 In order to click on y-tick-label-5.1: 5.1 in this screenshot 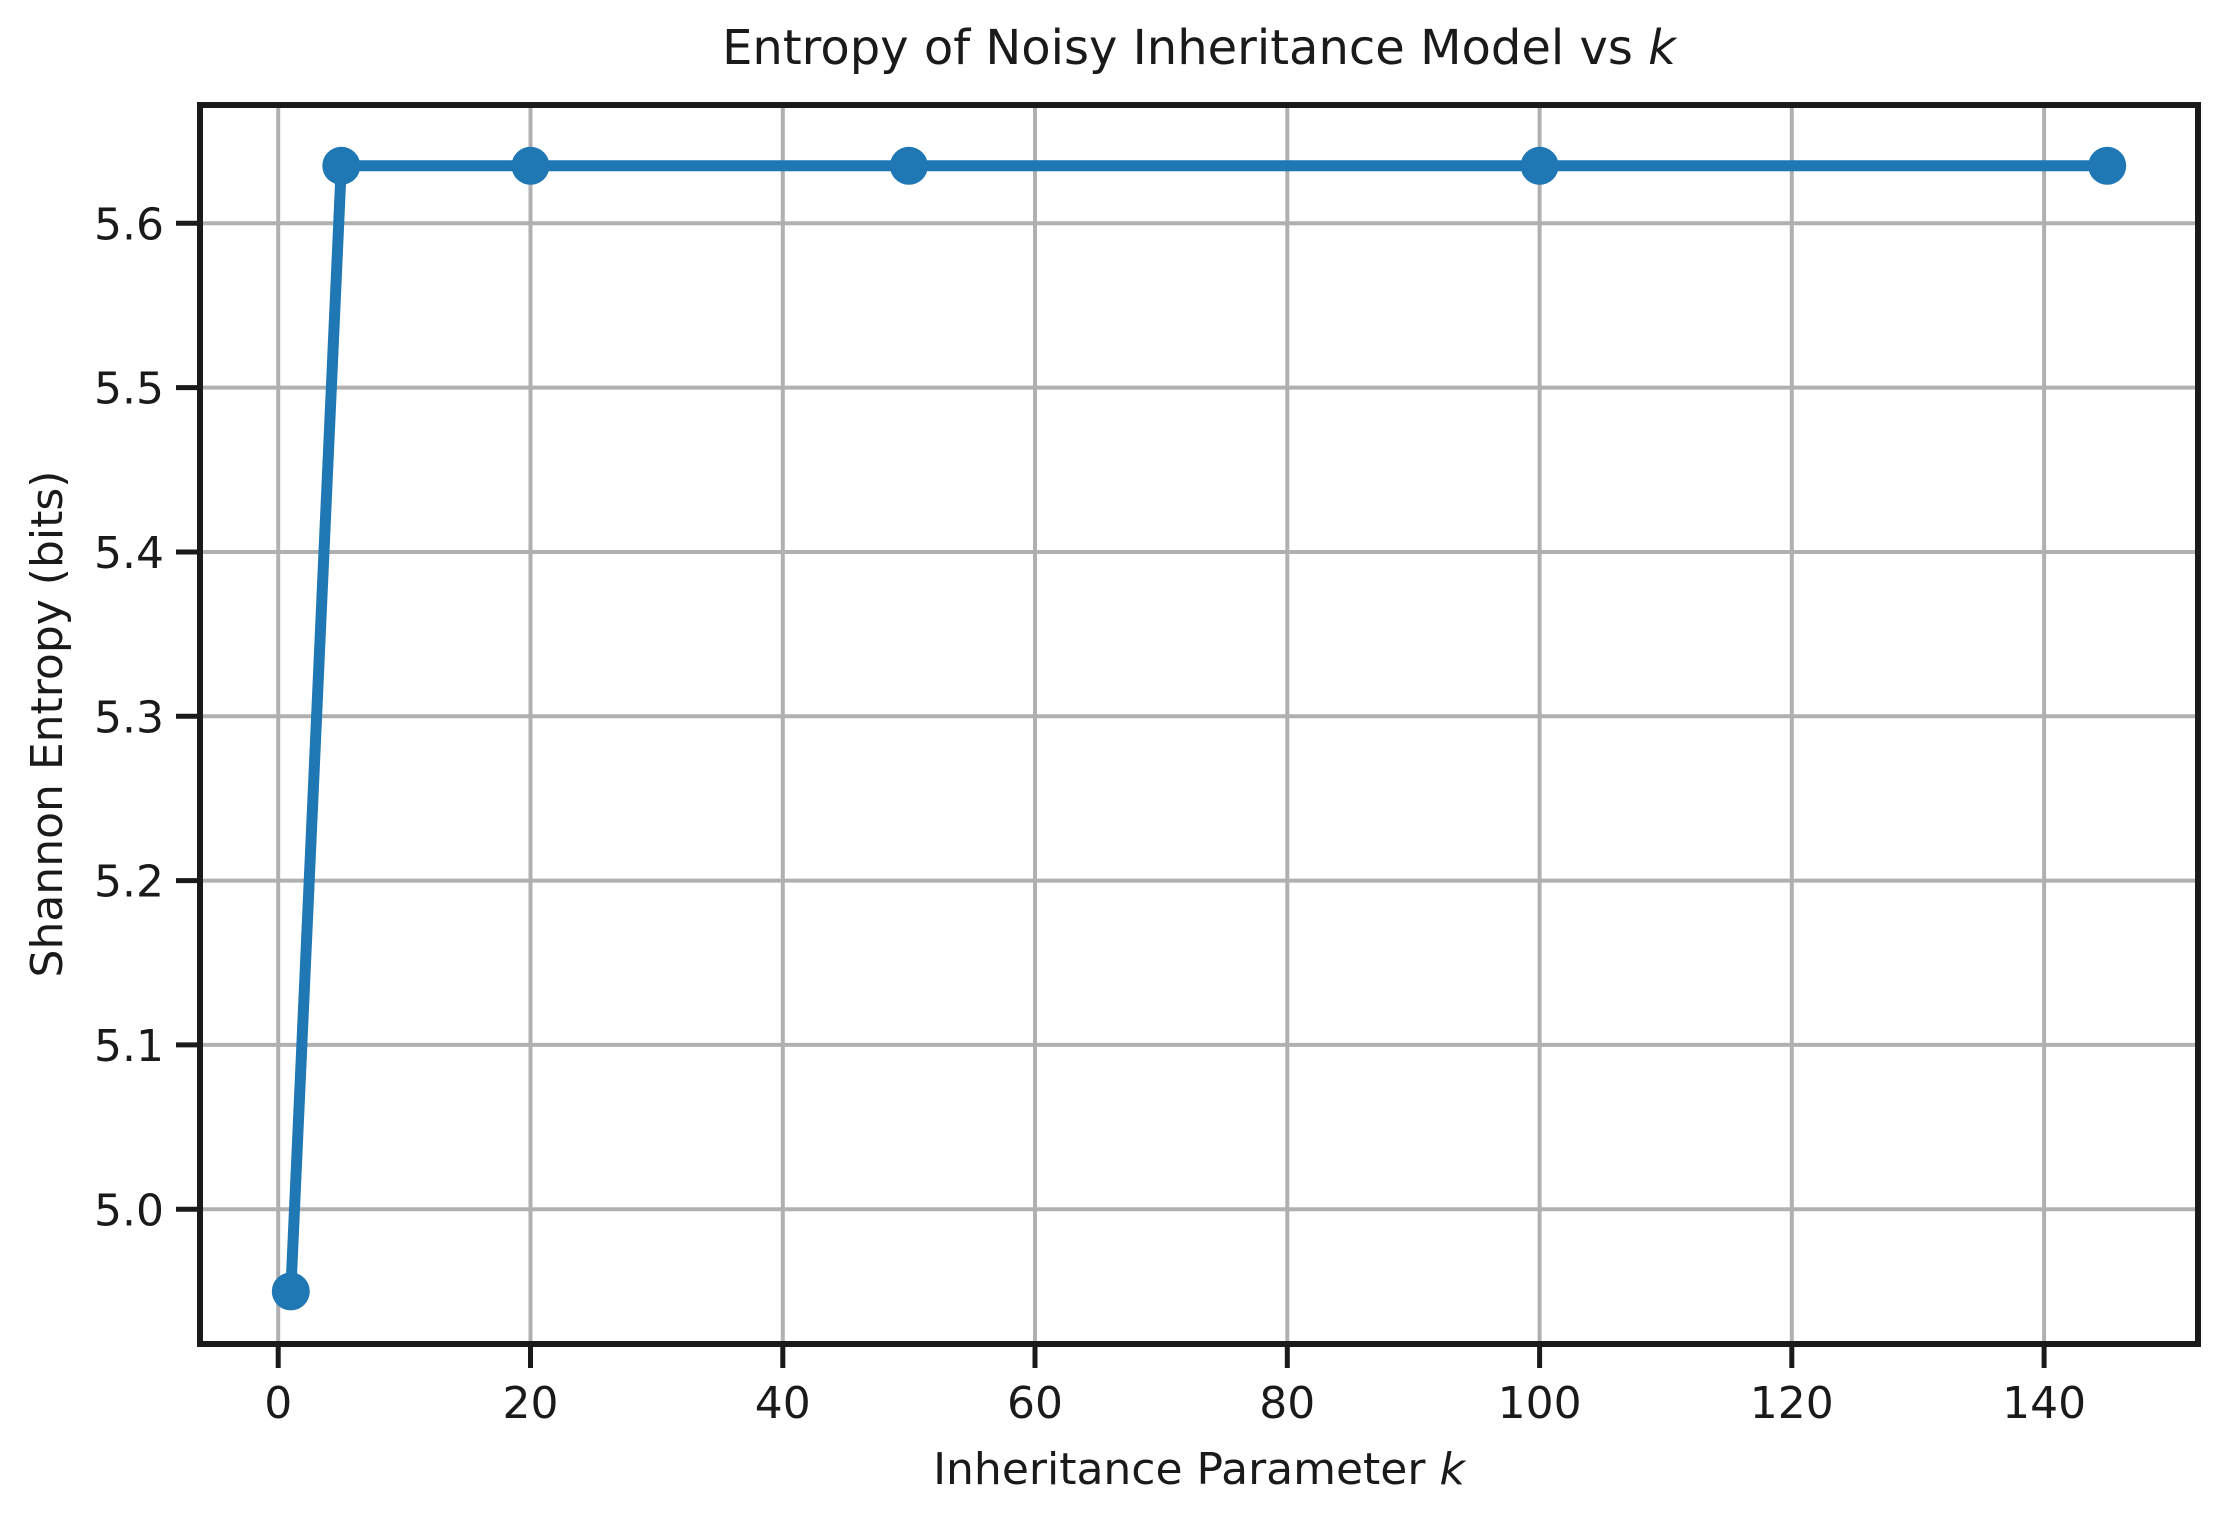, I will do `click(129, 1046)`.